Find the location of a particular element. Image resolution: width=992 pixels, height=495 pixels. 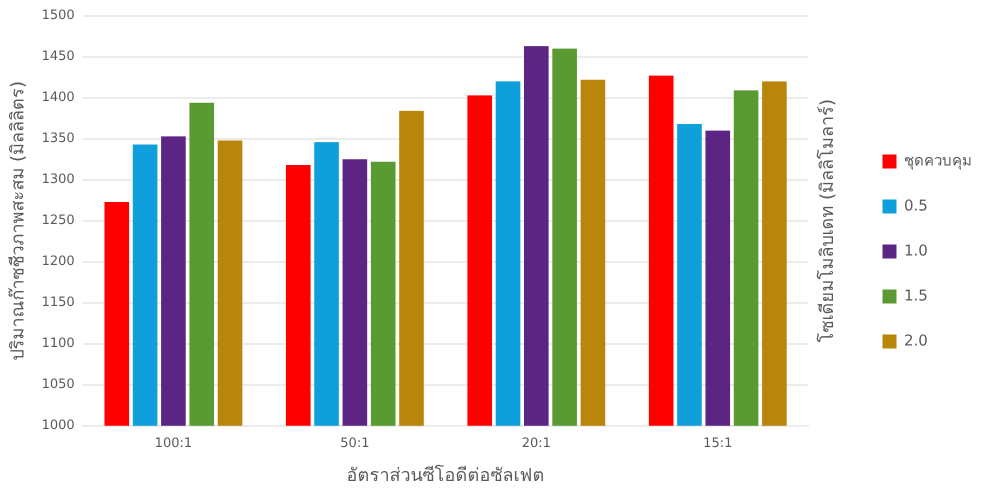

legend-title: โซเดียมโมลิบเดท (มิลลิโมลาร์) is located at coordinates (827, 220).